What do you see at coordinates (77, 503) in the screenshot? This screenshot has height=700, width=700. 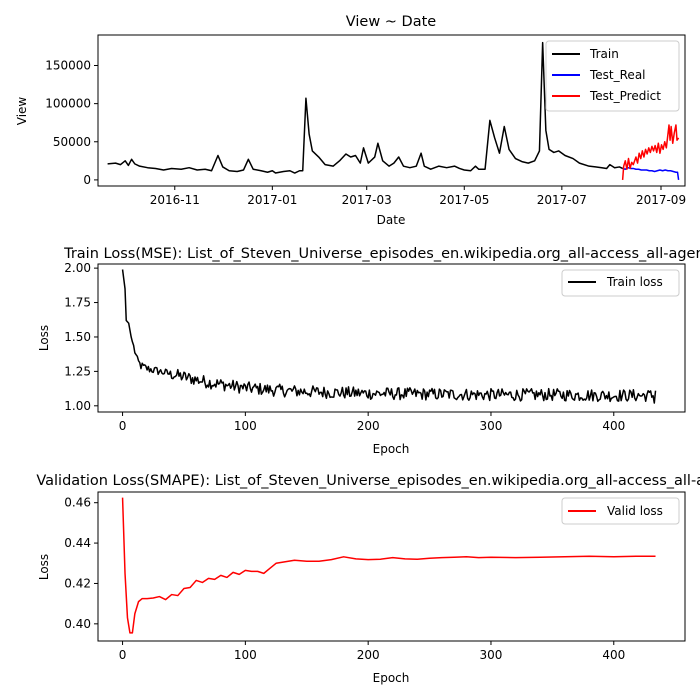 I see `y-tick-label: 0.46` at bounding box center [77, 503].